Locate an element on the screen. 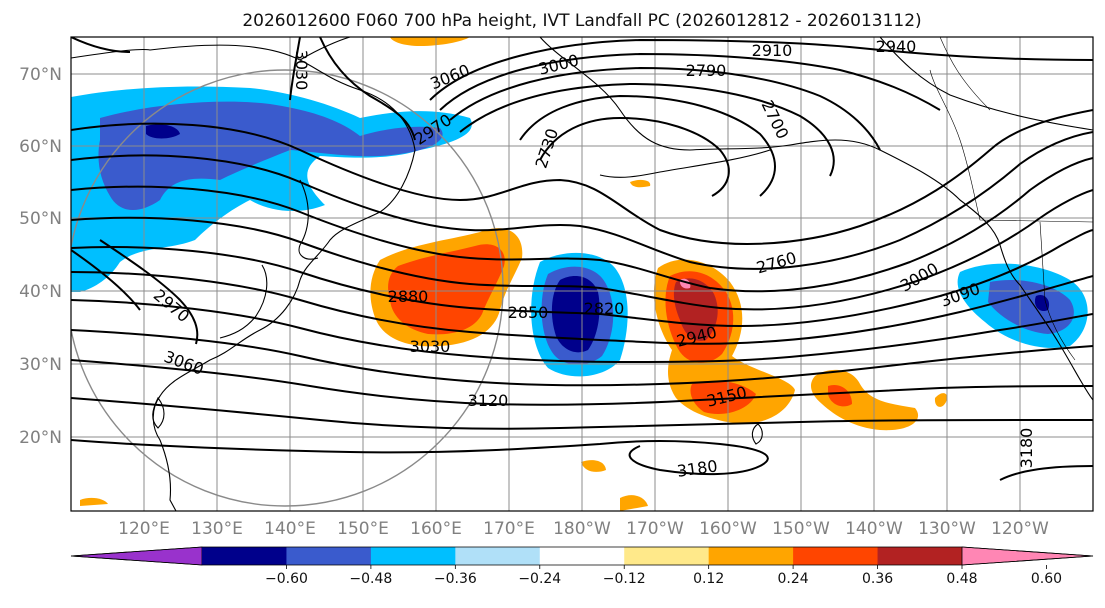 The image size is (1105, 608). colorbar-extension-max is located at coordinates (1027, 556).